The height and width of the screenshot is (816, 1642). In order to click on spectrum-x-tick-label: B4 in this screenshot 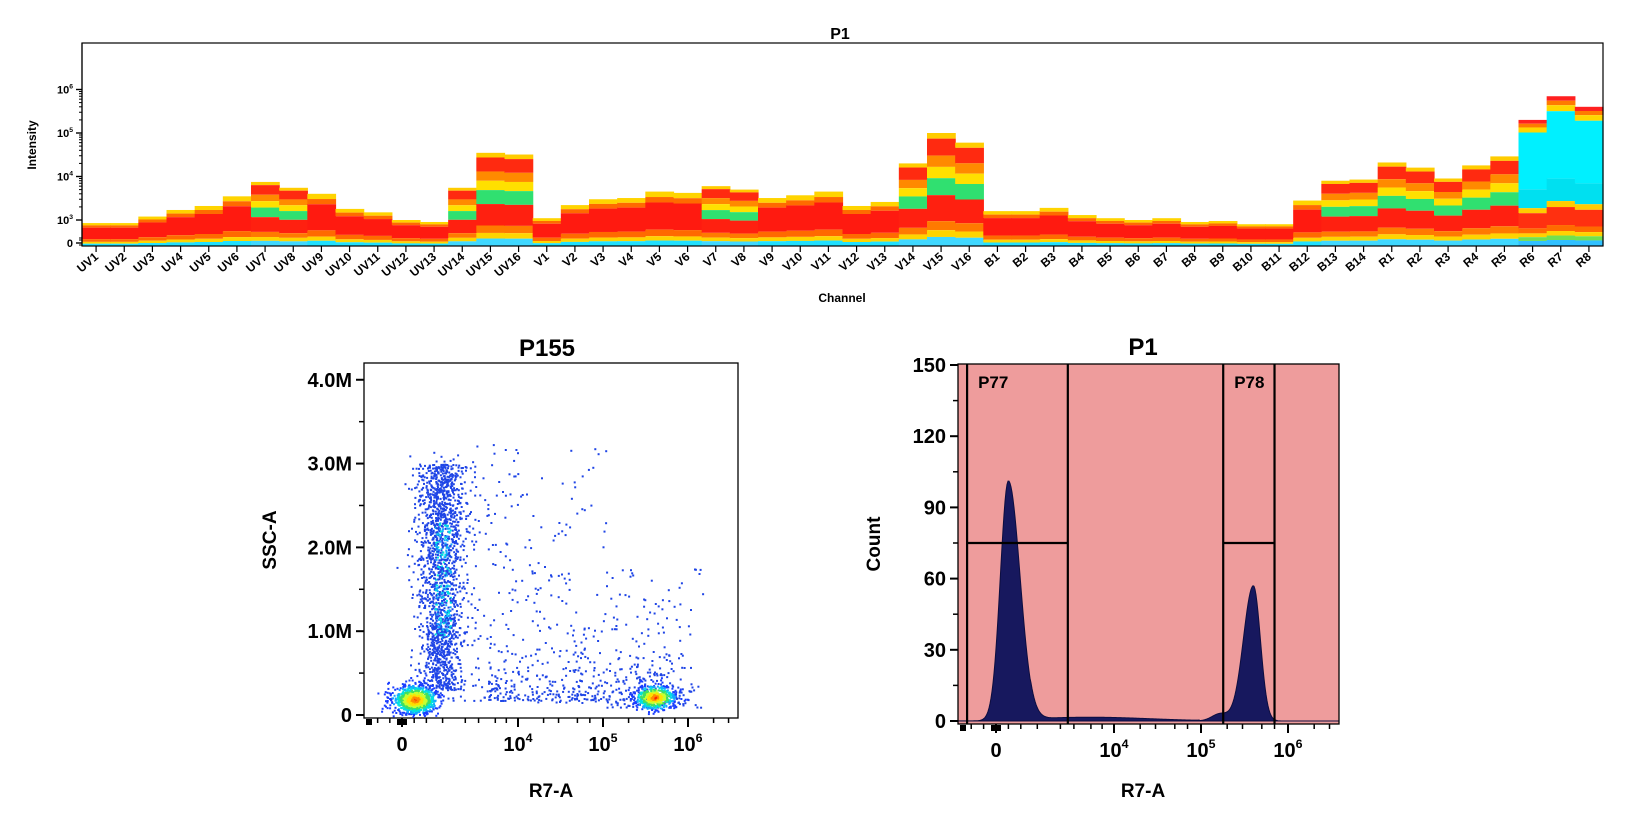, I will do `click(1076, 259)`.